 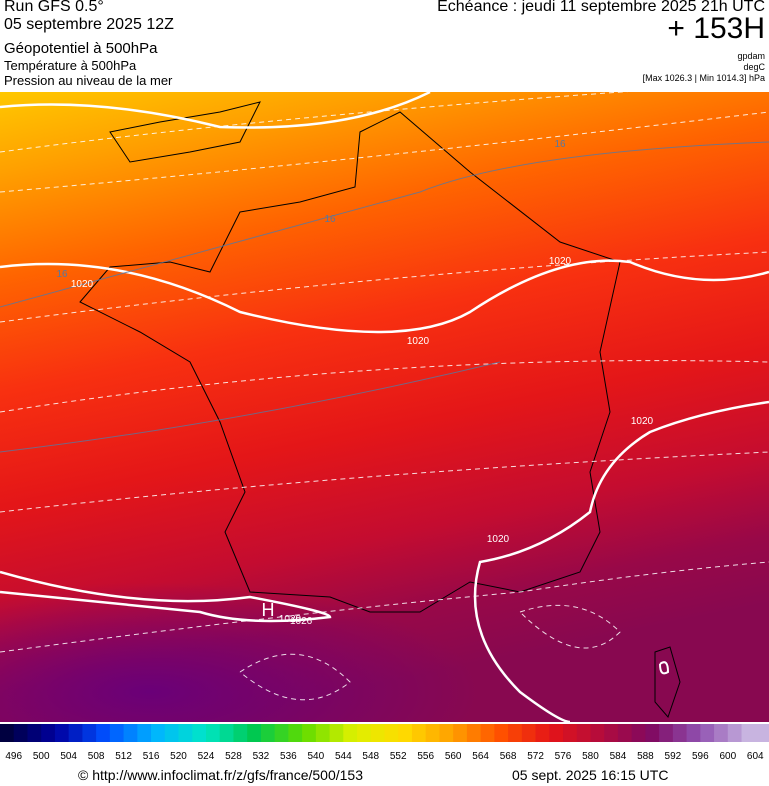 I want to click on run-title: Run GFS 0.5°, so click(x=54, y=7).